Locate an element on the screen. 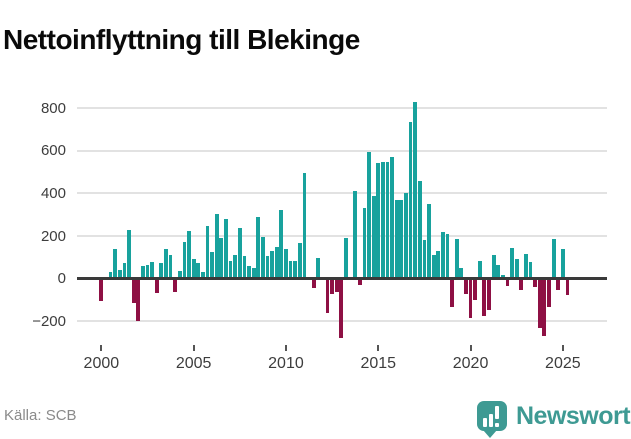 The height and width of the screenshot is (439, 631). y-axis-label: 800 is located at coordinates (53, 108).